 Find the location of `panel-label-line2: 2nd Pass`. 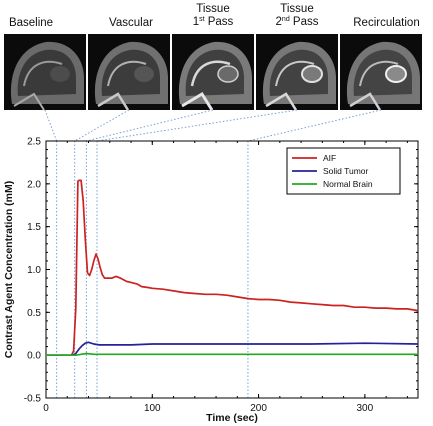

panel-label-line2: 2nd Pass is located at coordinates (297, 22).